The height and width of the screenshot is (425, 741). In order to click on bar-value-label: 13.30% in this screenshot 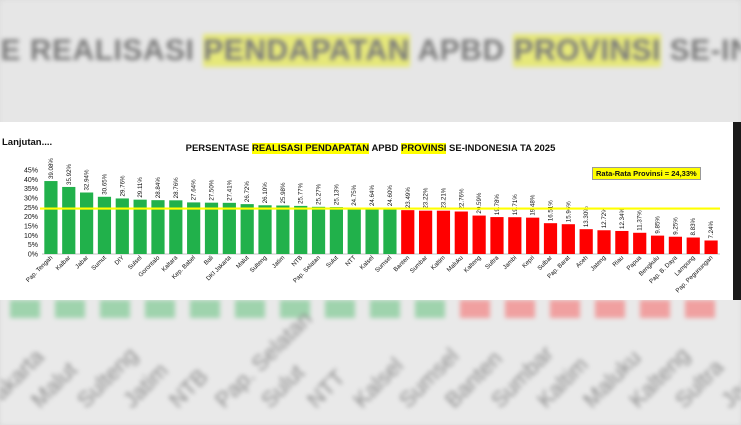, I will do `click(586, 216)`.